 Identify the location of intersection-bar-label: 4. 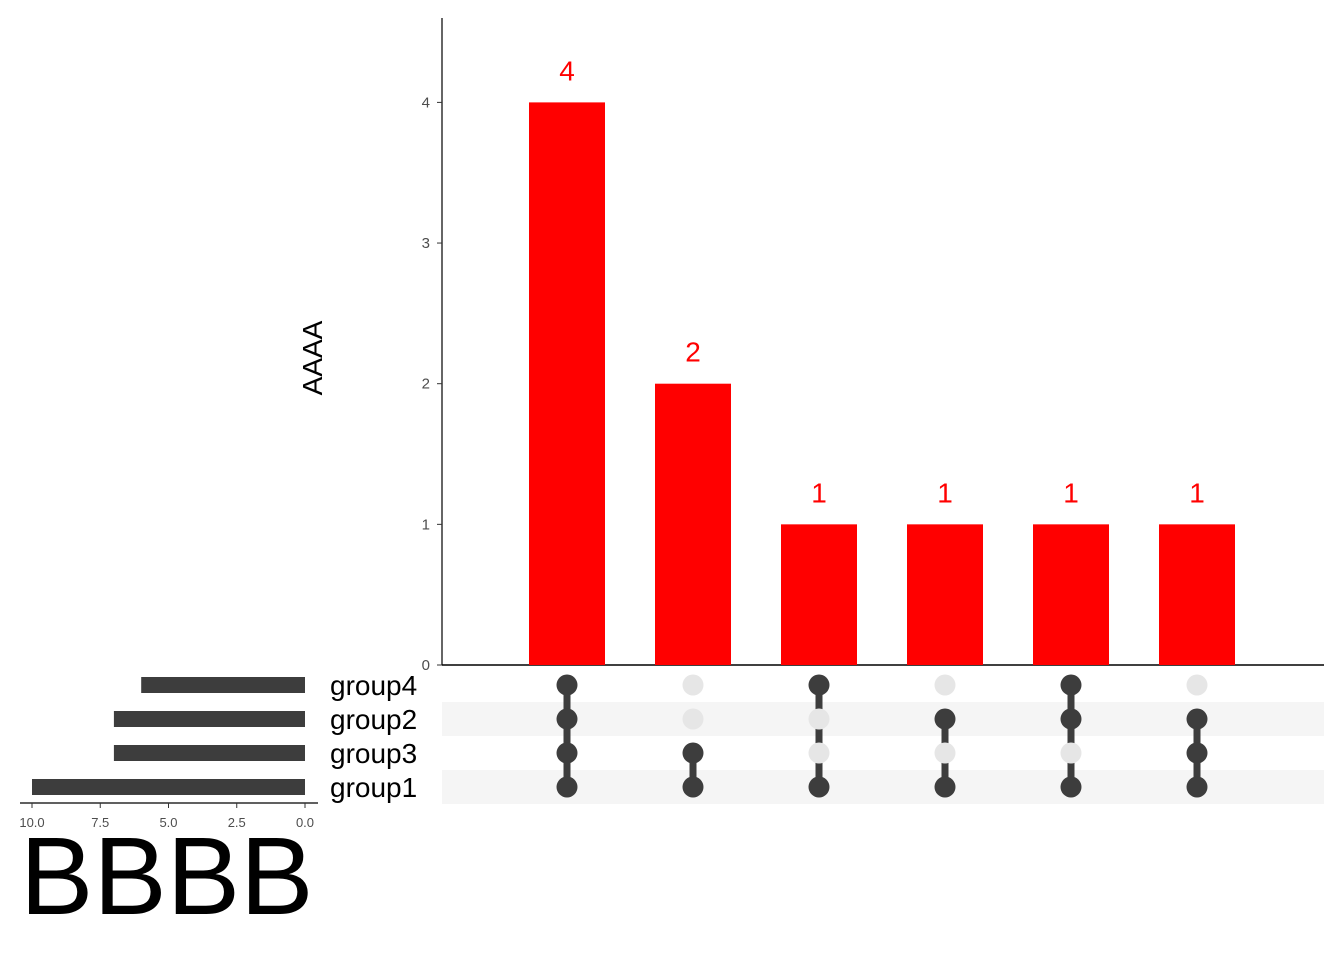
(567, 70).